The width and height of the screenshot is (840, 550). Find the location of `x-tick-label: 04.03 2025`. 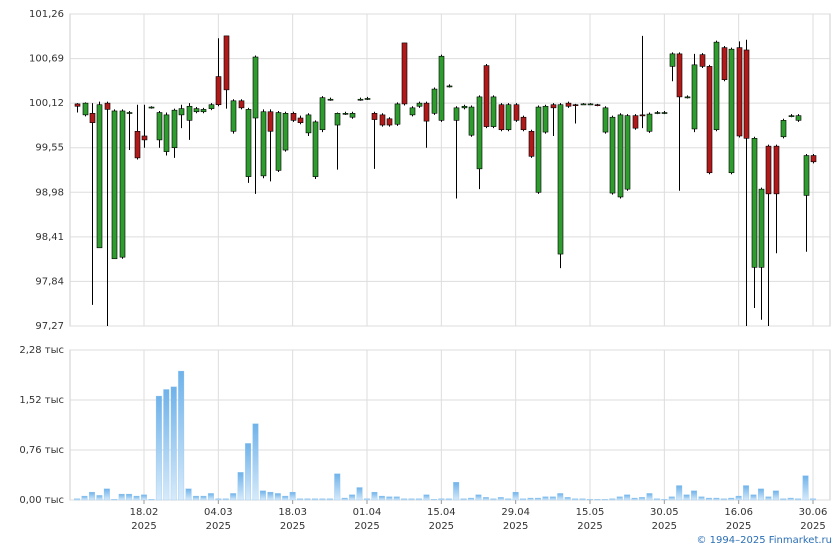

x-tick-label: 04.03 2025 is located at coordinates (218, 519).